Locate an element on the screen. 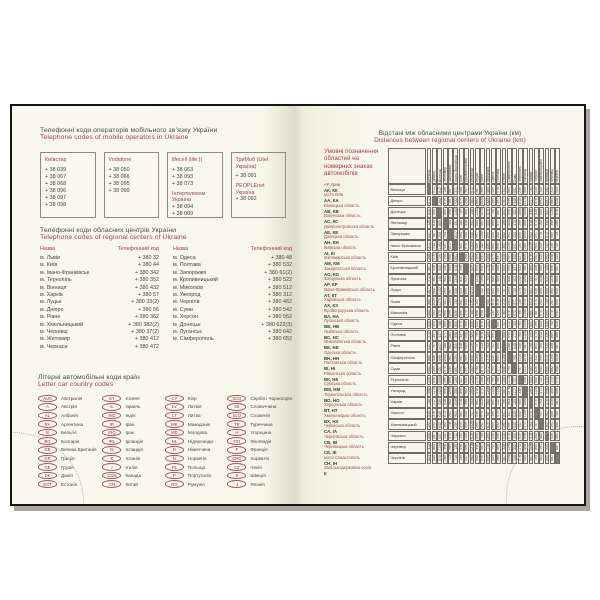  matrix-cell: 936 is located at coordinates (477, 413).